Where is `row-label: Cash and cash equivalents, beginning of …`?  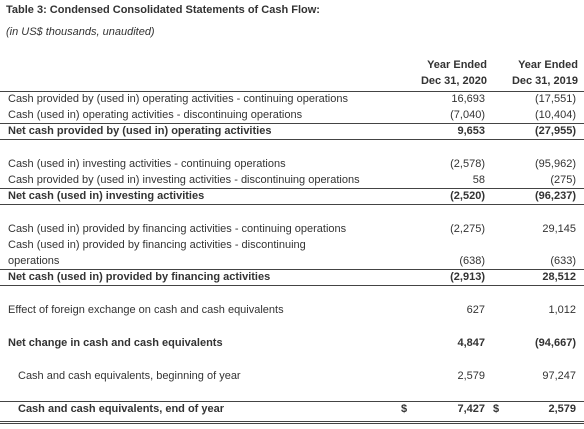
row-label: Cash and cash equivalents, beginning of … is located at coordinates (129, 376).